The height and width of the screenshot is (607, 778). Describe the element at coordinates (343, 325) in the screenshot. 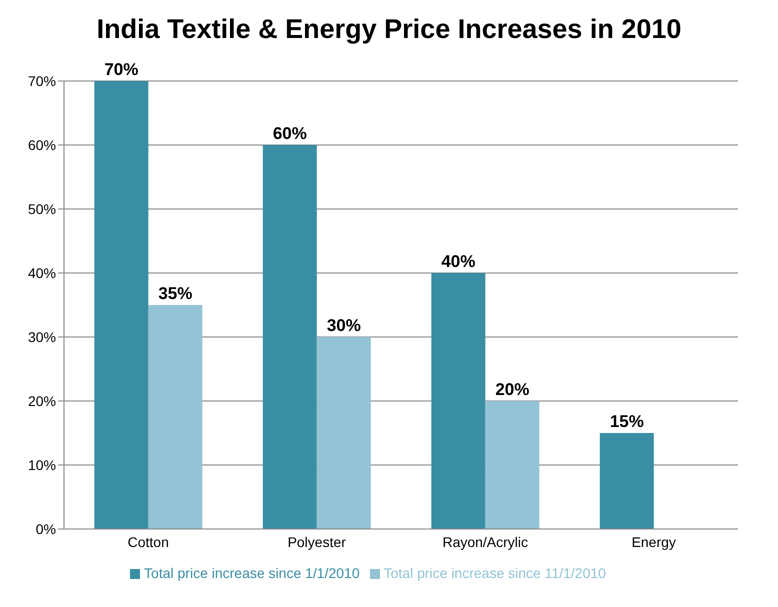

I see `data-label: 30%` at that location.